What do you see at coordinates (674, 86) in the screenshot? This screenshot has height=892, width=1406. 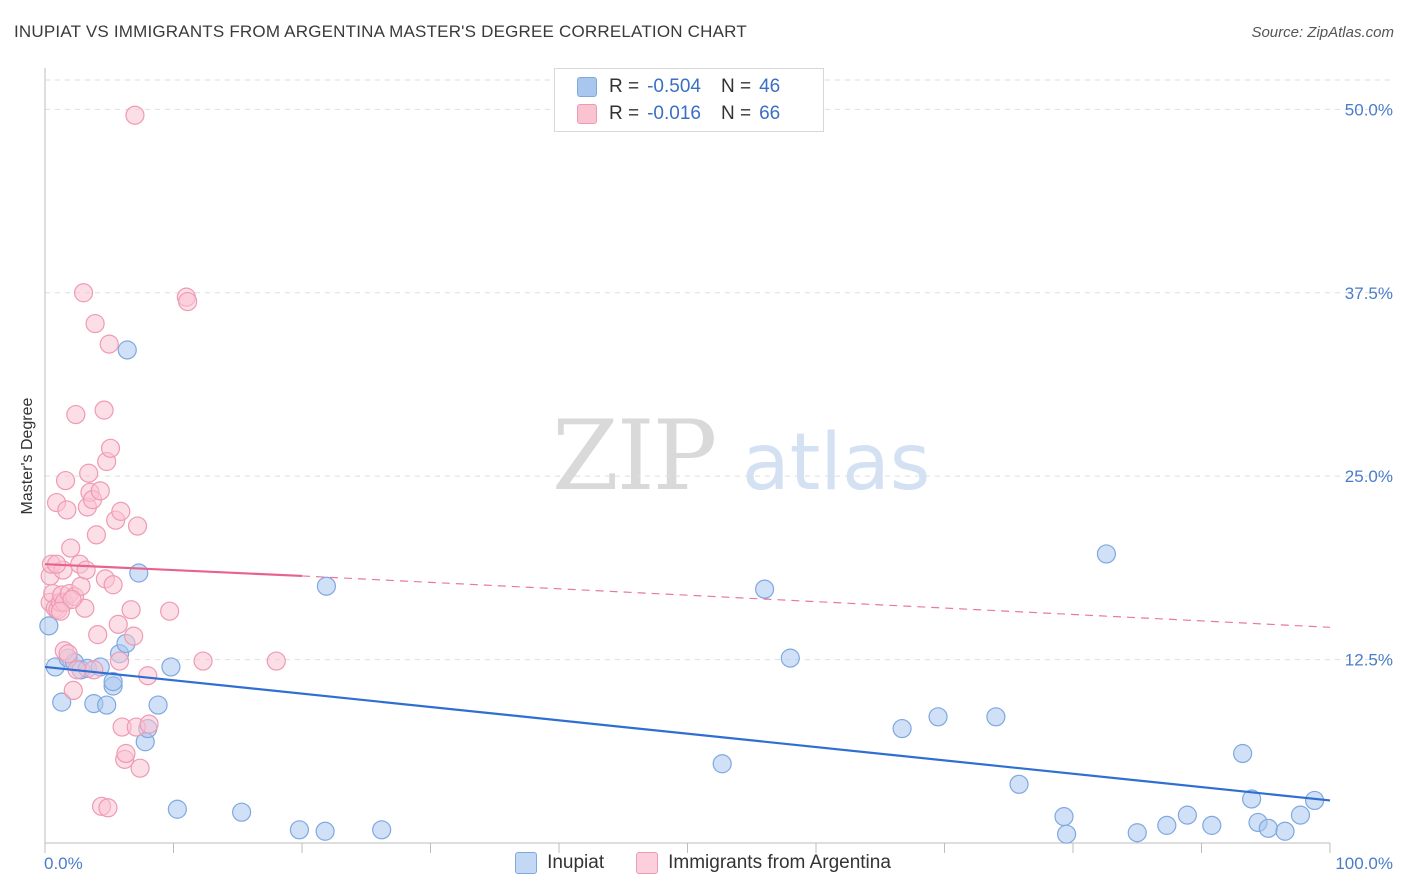 I see `legend-r-value: -0.504` at bounding box center [674, 86].